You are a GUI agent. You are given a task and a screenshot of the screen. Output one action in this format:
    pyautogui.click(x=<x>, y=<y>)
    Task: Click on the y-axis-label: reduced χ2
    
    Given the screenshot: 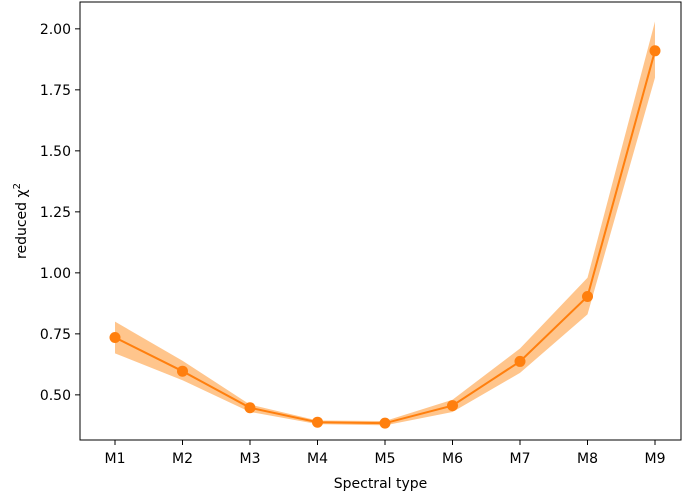 What is the action you would take?
    pyautogui.click(x=21, y=221)
    